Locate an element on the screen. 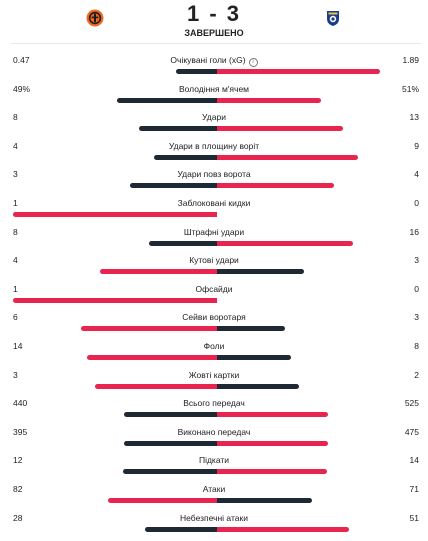  stat-row: 440 Всього передач 525 is located at coordinates (214, 410).